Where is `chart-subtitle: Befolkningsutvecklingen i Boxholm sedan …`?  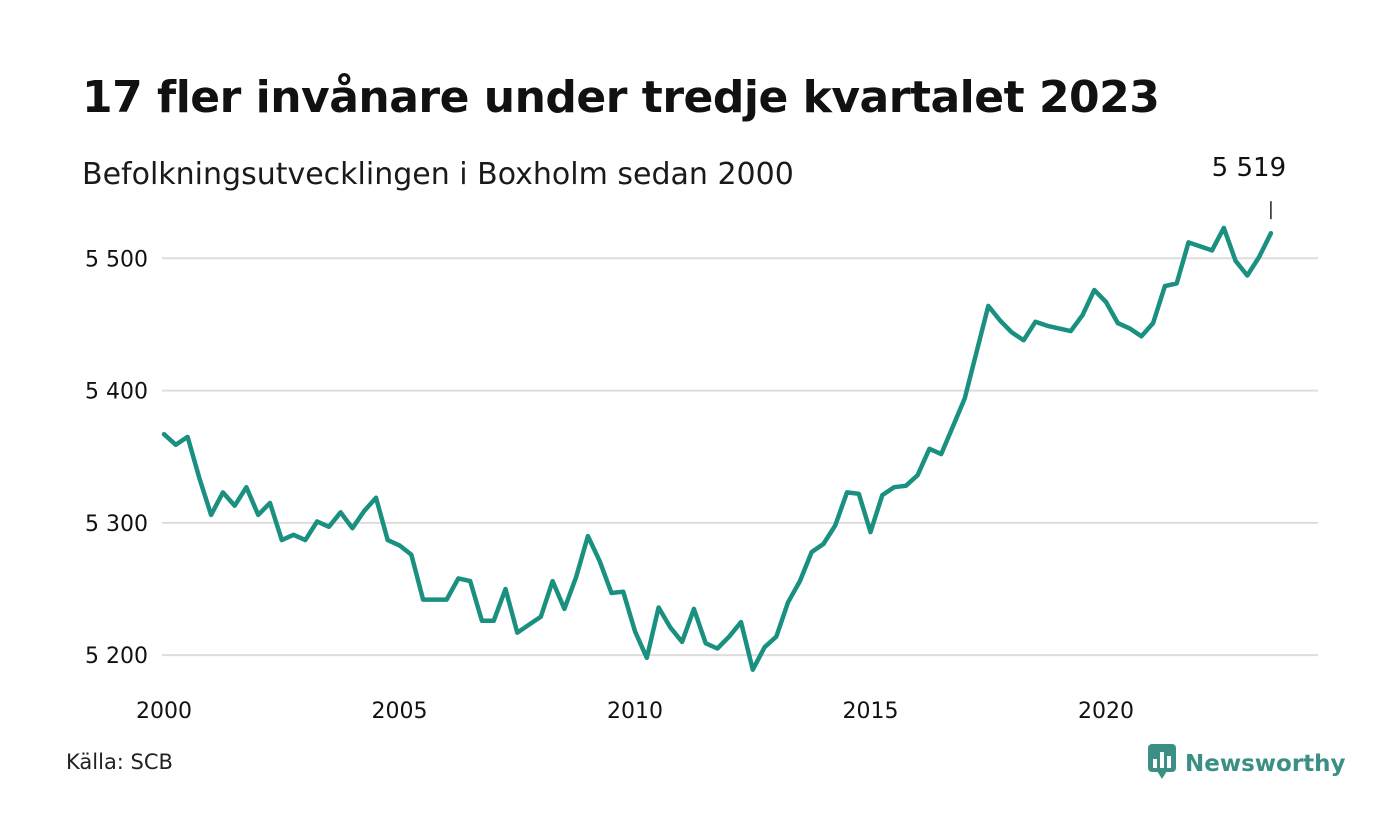 chart-subtitle: Befolkningsutvecklingen i Boxholm sedan … is located at coordinates (438, 174).